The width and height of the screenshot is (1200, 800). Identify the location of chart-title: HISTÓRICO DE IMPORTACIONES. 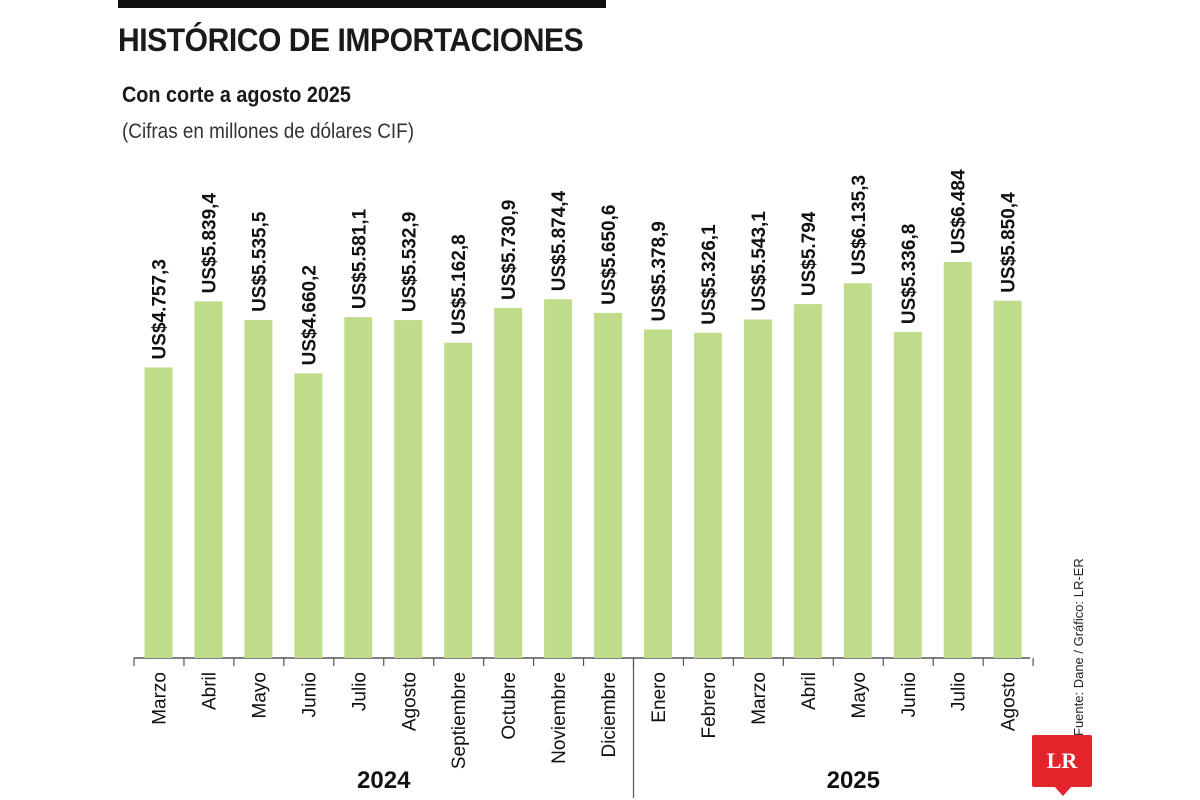
(351, 40).